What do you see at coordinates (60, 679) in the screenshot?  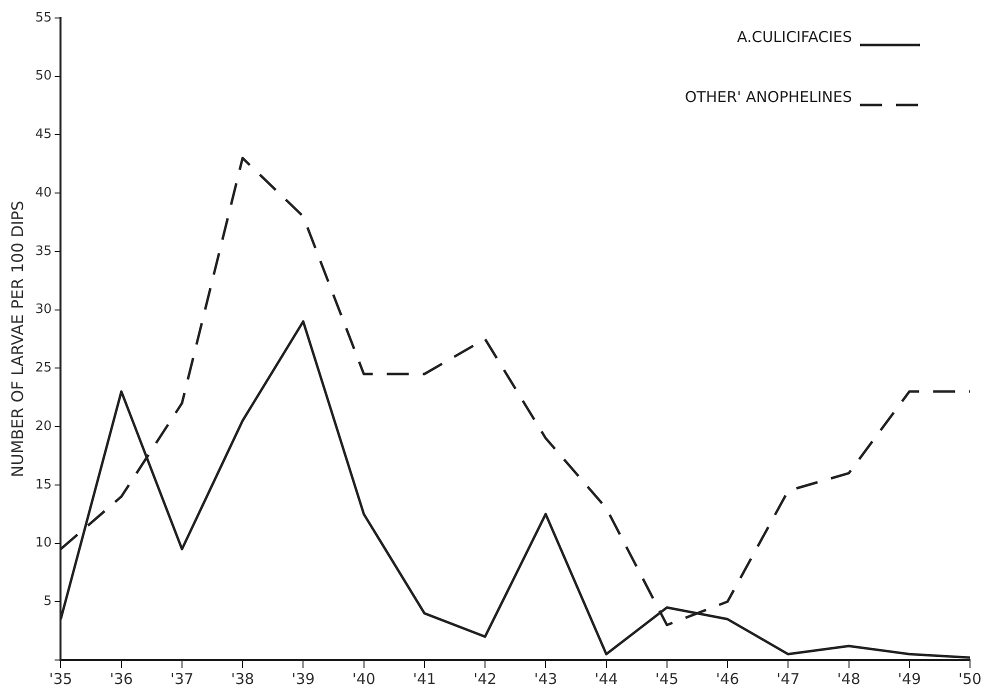 I see `x-tick-label: '35` at bounding box center [60, 679].